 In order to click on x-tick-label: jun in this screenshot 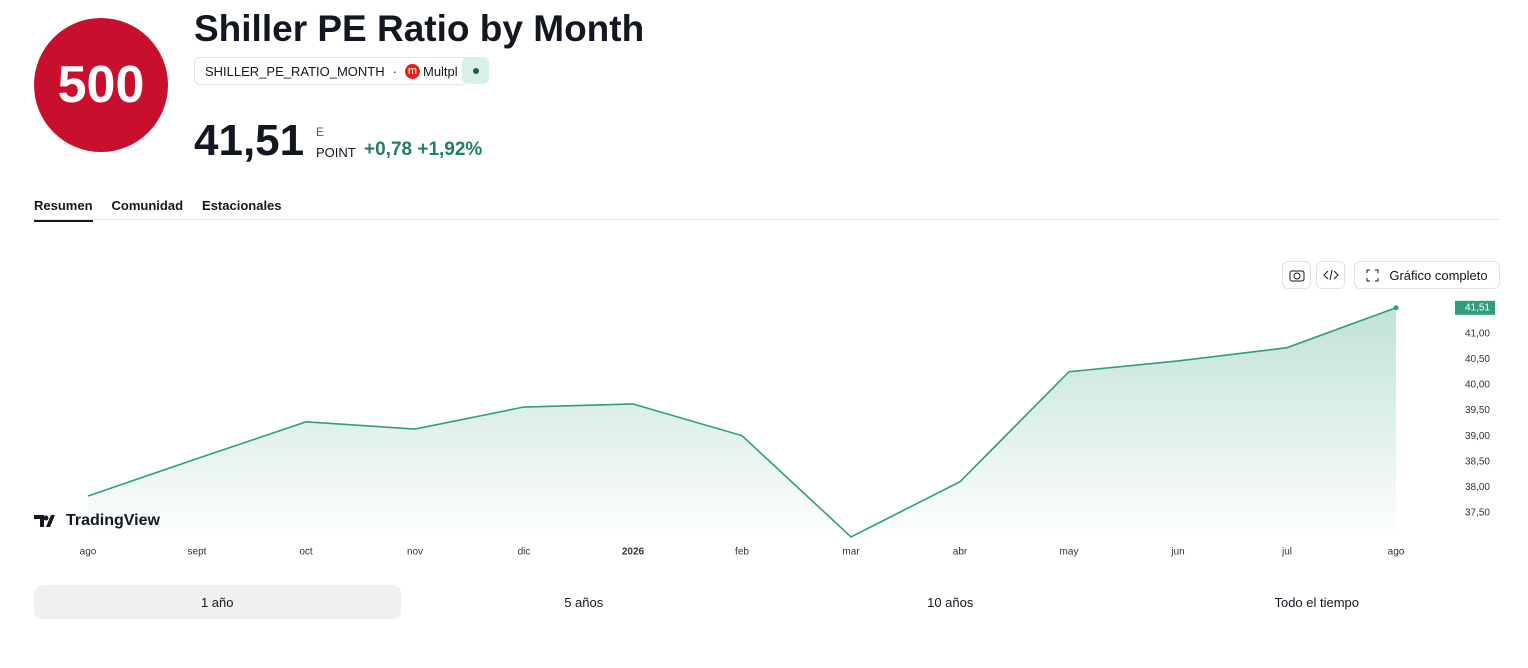, I will do `click(1177, 552)`.